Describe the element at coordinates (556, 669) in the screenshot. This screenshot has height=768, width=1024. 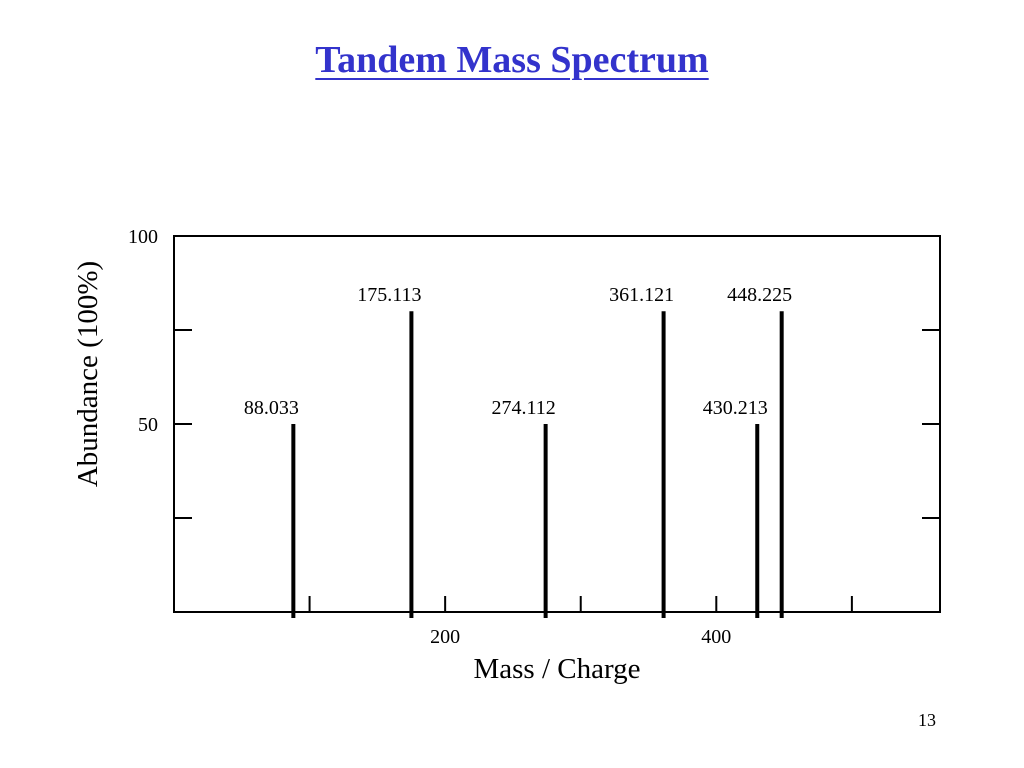
I see `x-axis-label: Mass / Charge` at that location.